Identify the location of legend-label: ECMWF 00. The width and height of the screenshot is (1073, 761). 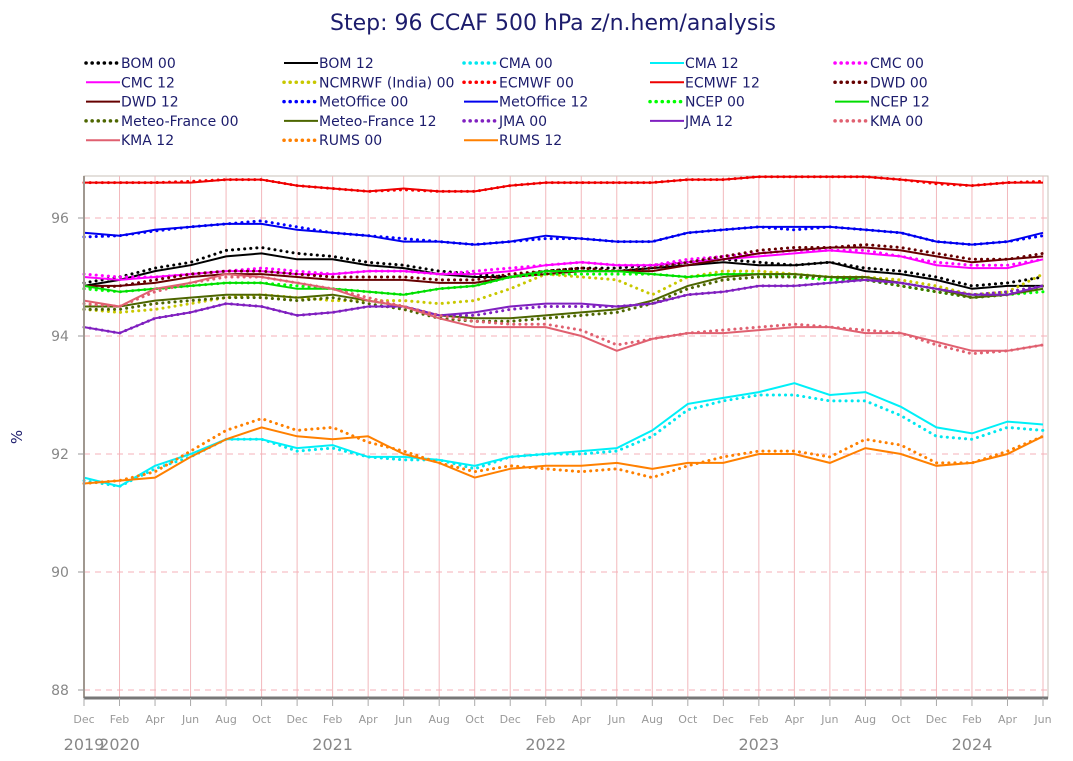
(536, 83).